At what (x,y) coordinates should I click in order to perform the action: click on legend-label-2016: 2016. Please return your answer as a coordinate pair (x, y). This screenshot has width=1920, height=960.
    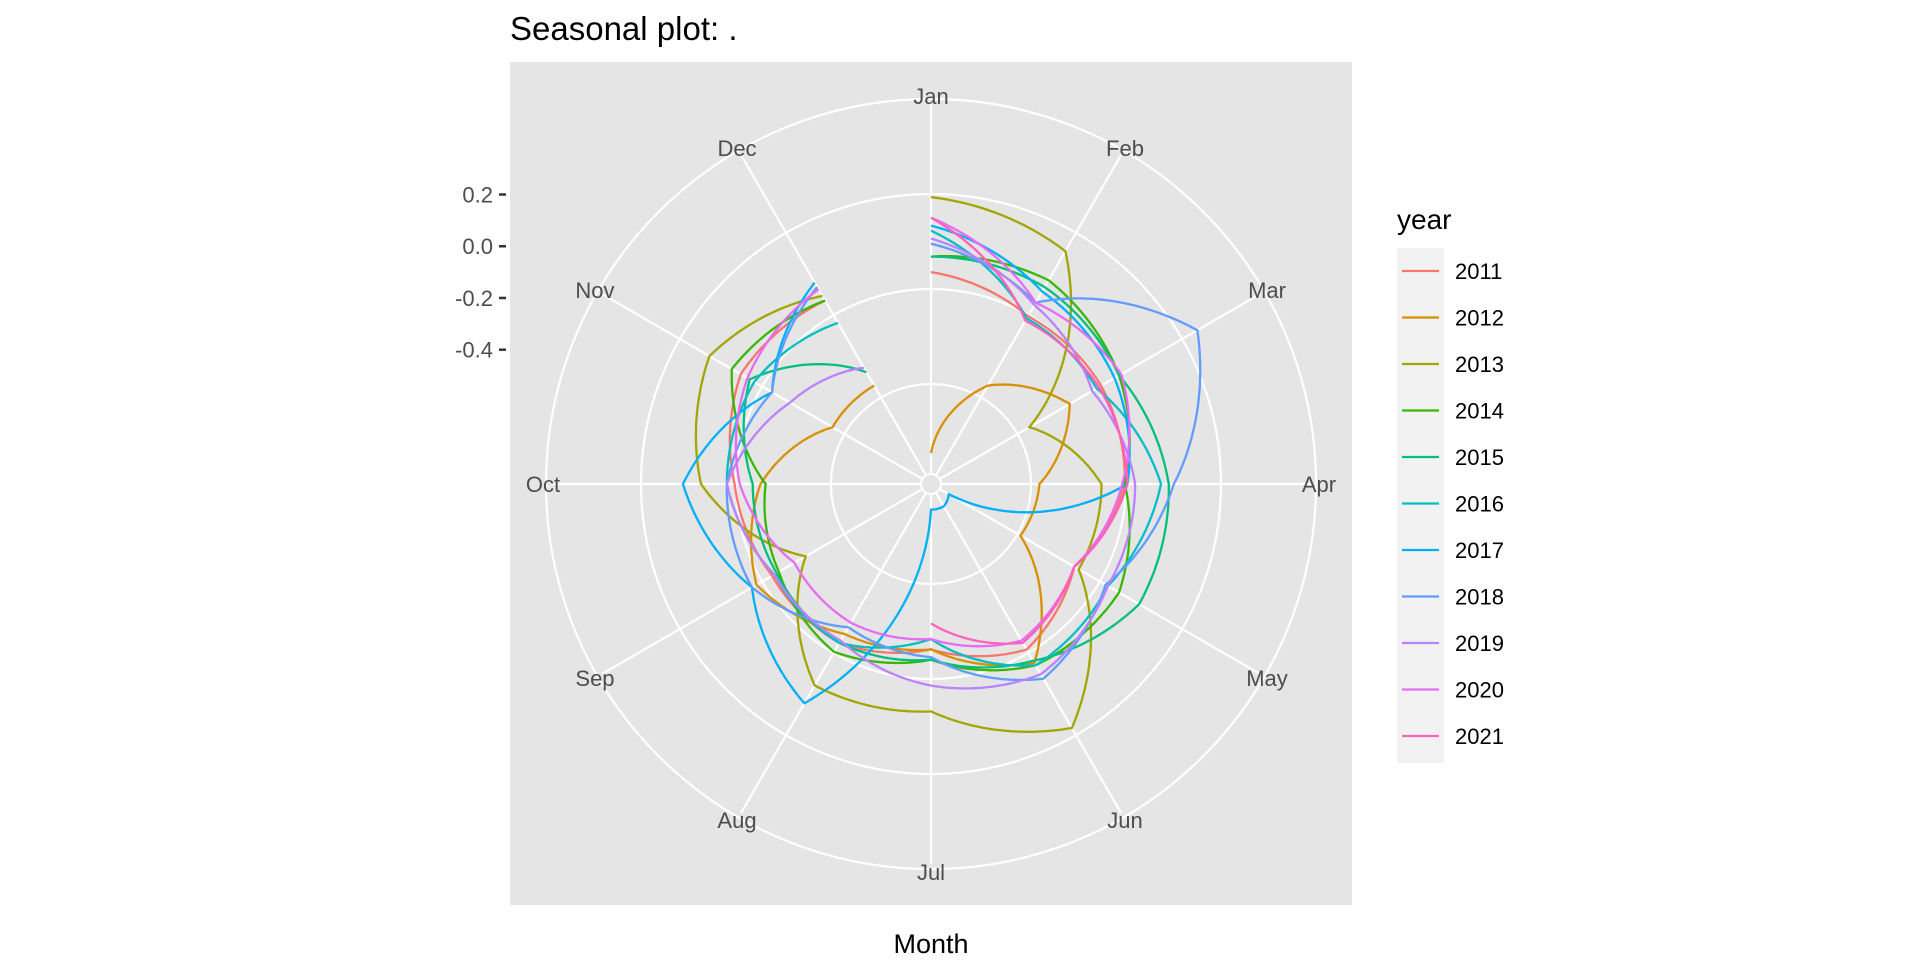
    Looking at the image, I should click on (1479, 504).